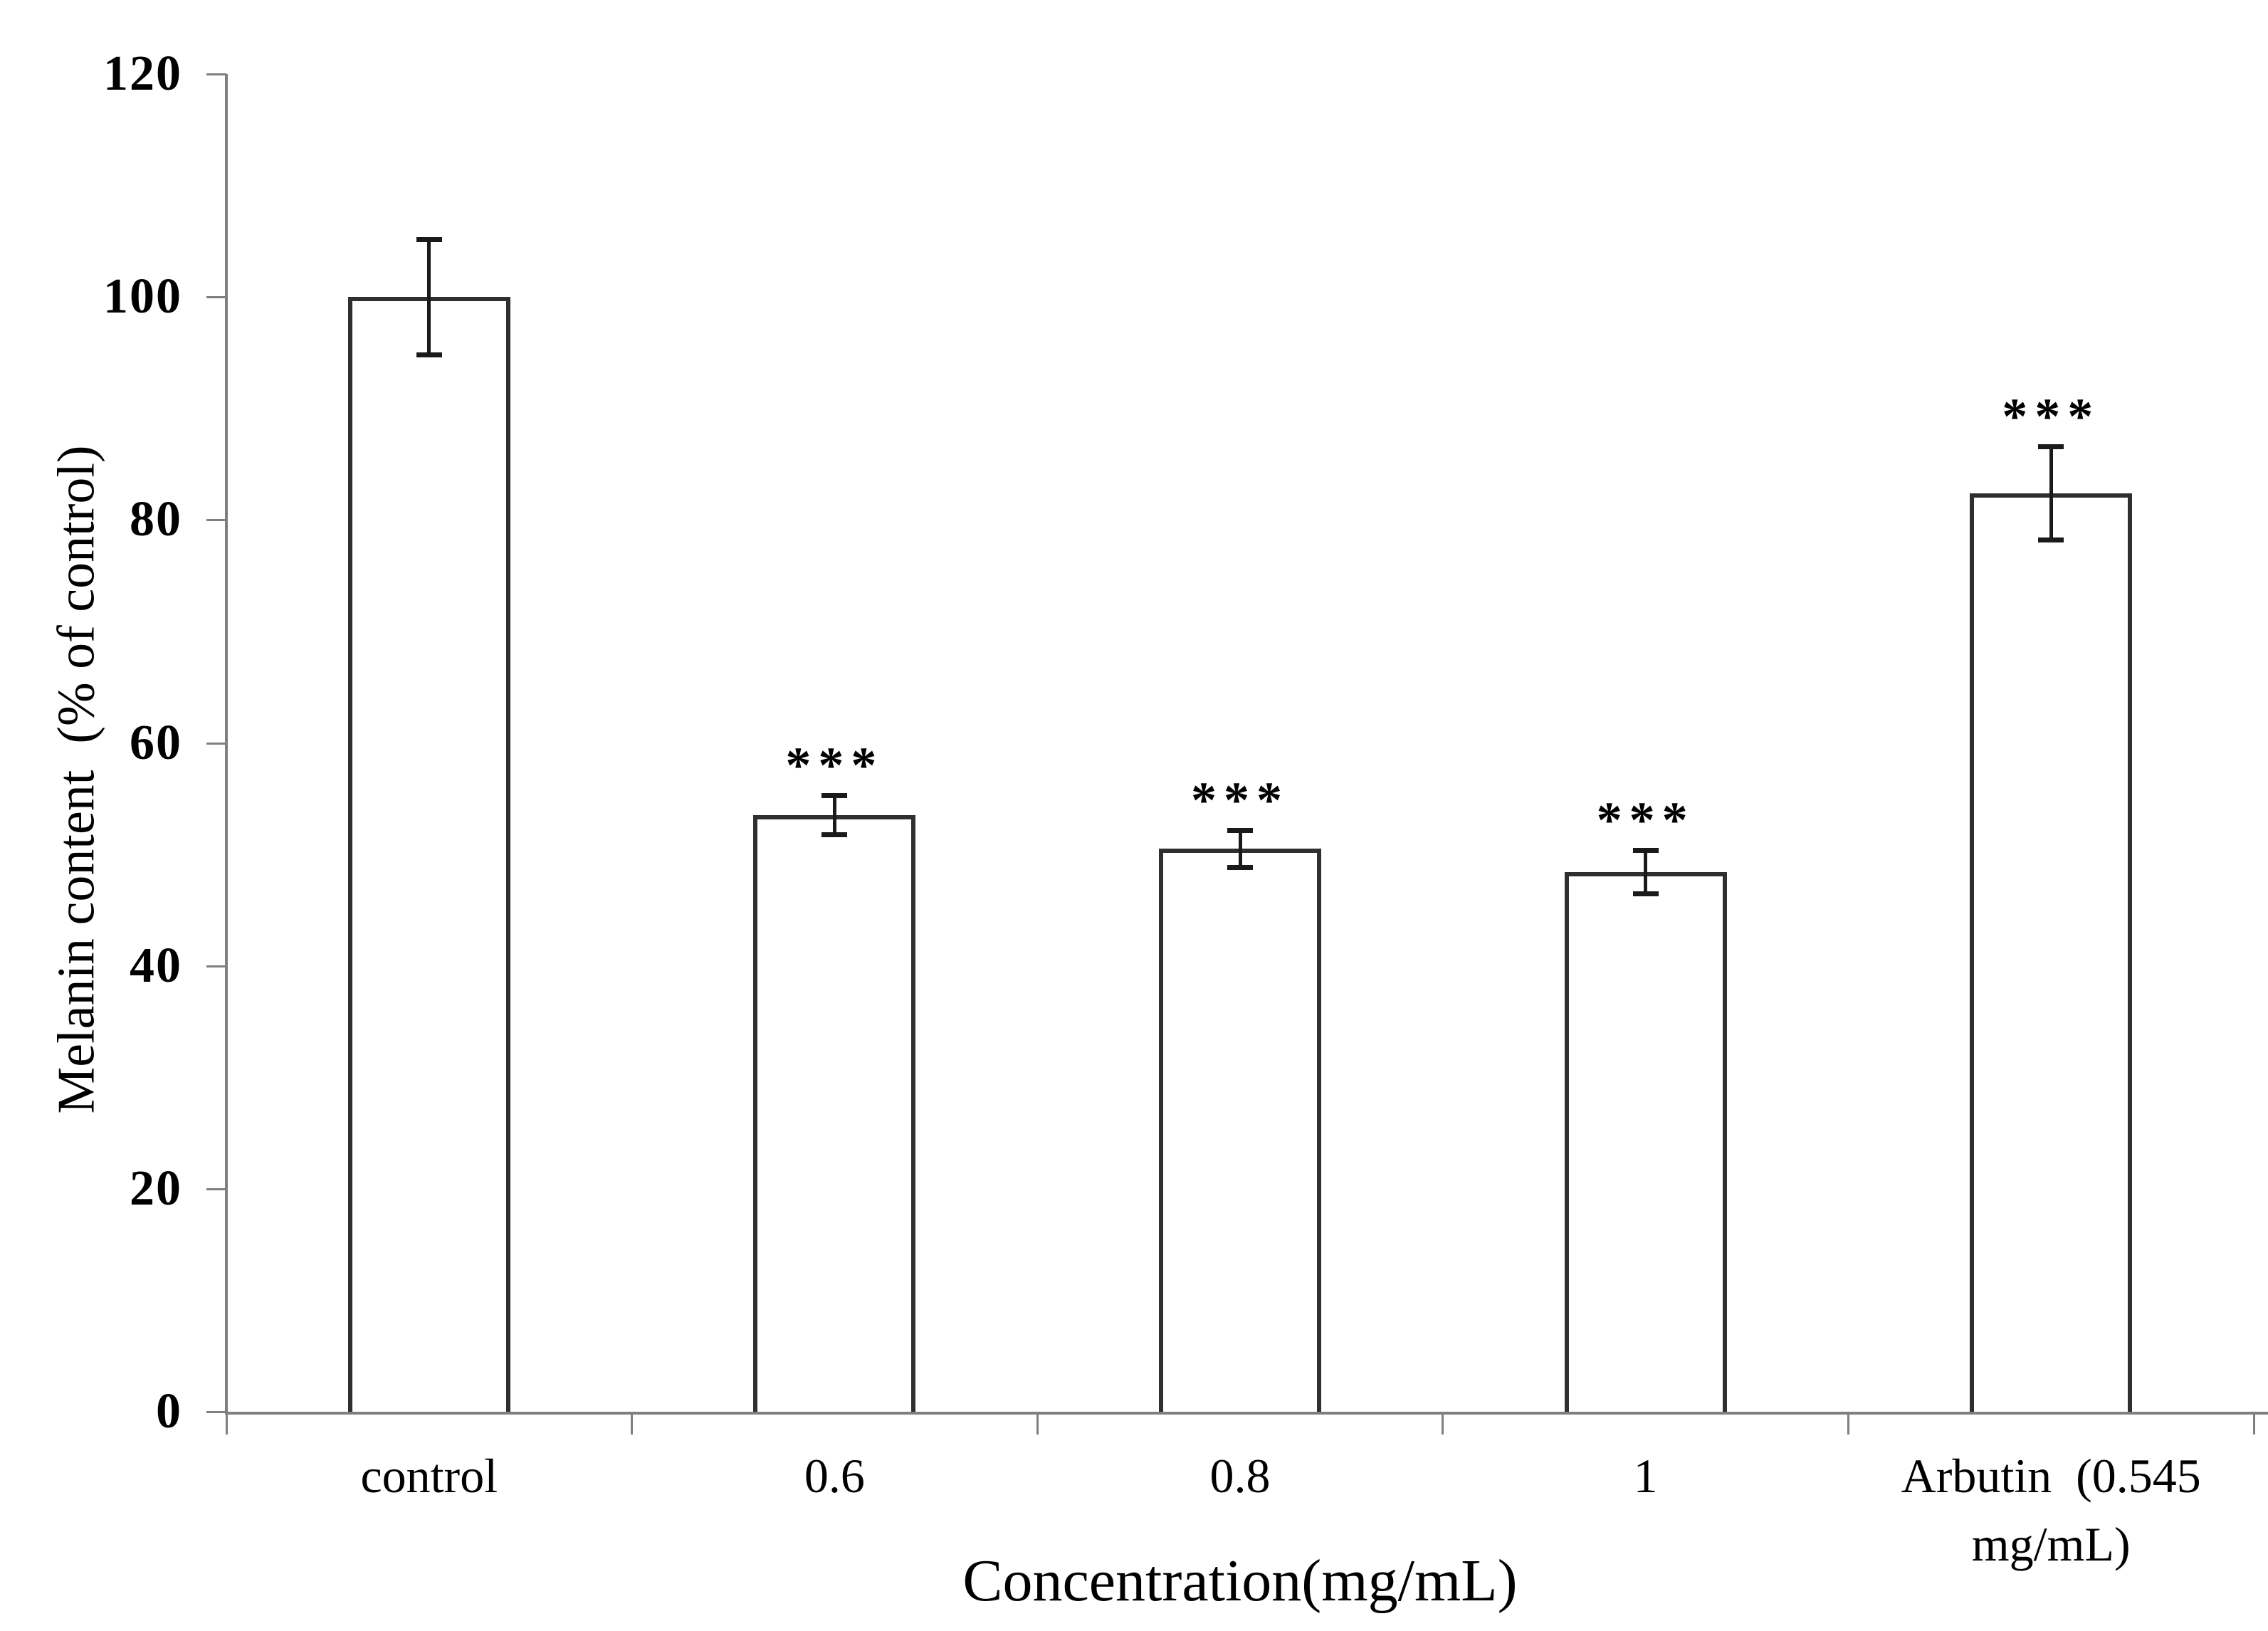  Describe the element at coordinates (1645, 1476) in the screenshot. I see `x-tick-label: 1` at that location.